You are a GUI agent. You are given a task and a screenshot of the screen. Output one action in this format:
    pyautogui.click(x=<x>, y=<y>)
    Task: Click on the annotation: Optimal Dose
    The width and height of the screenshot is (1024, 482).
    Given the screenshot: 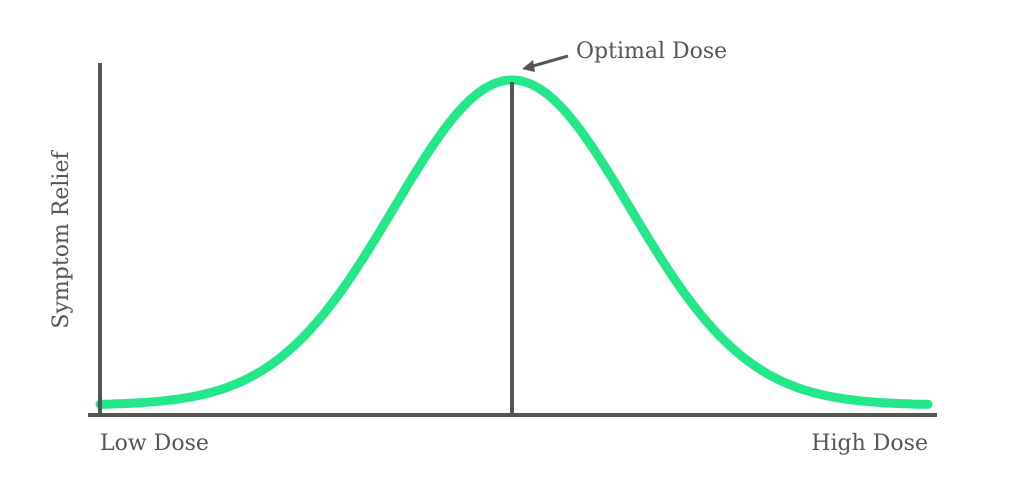 What is the action you would take?
    pyautogui.click(x=651, y=51)
    